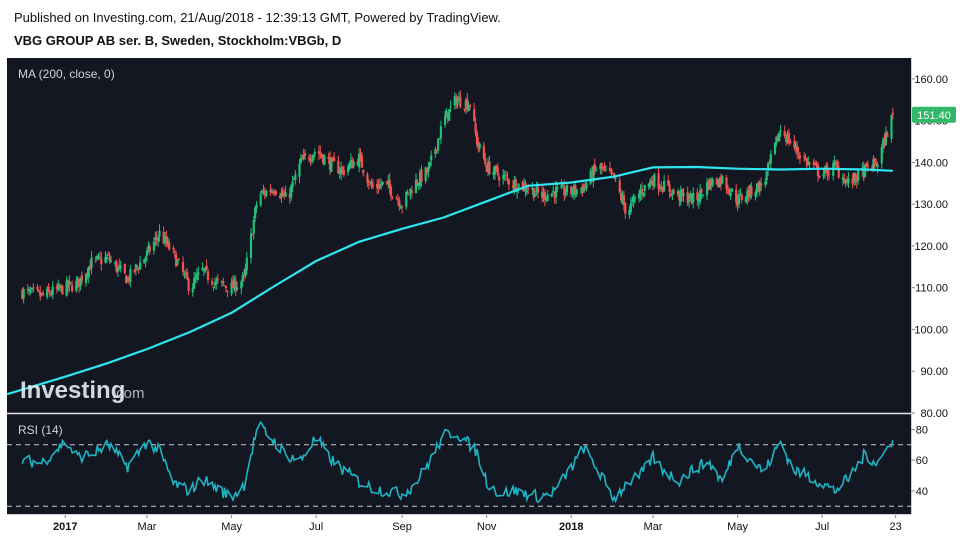  Describe the element at coordinates (931, 163) in the screenshot. I see `price-tick-label: 140.00` at that location.